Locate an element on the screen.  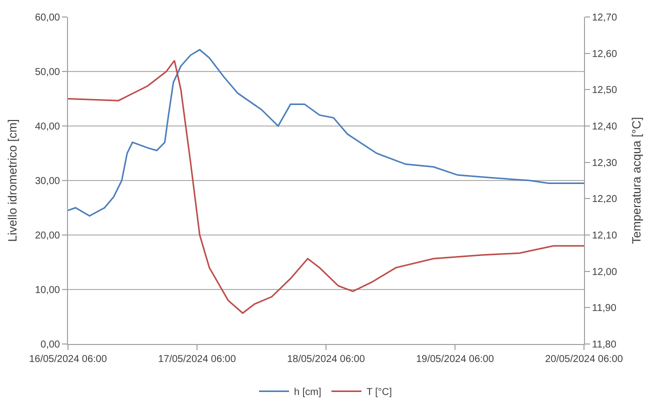
y-tick-label: 10,00 is located at coordinates (47, 290).